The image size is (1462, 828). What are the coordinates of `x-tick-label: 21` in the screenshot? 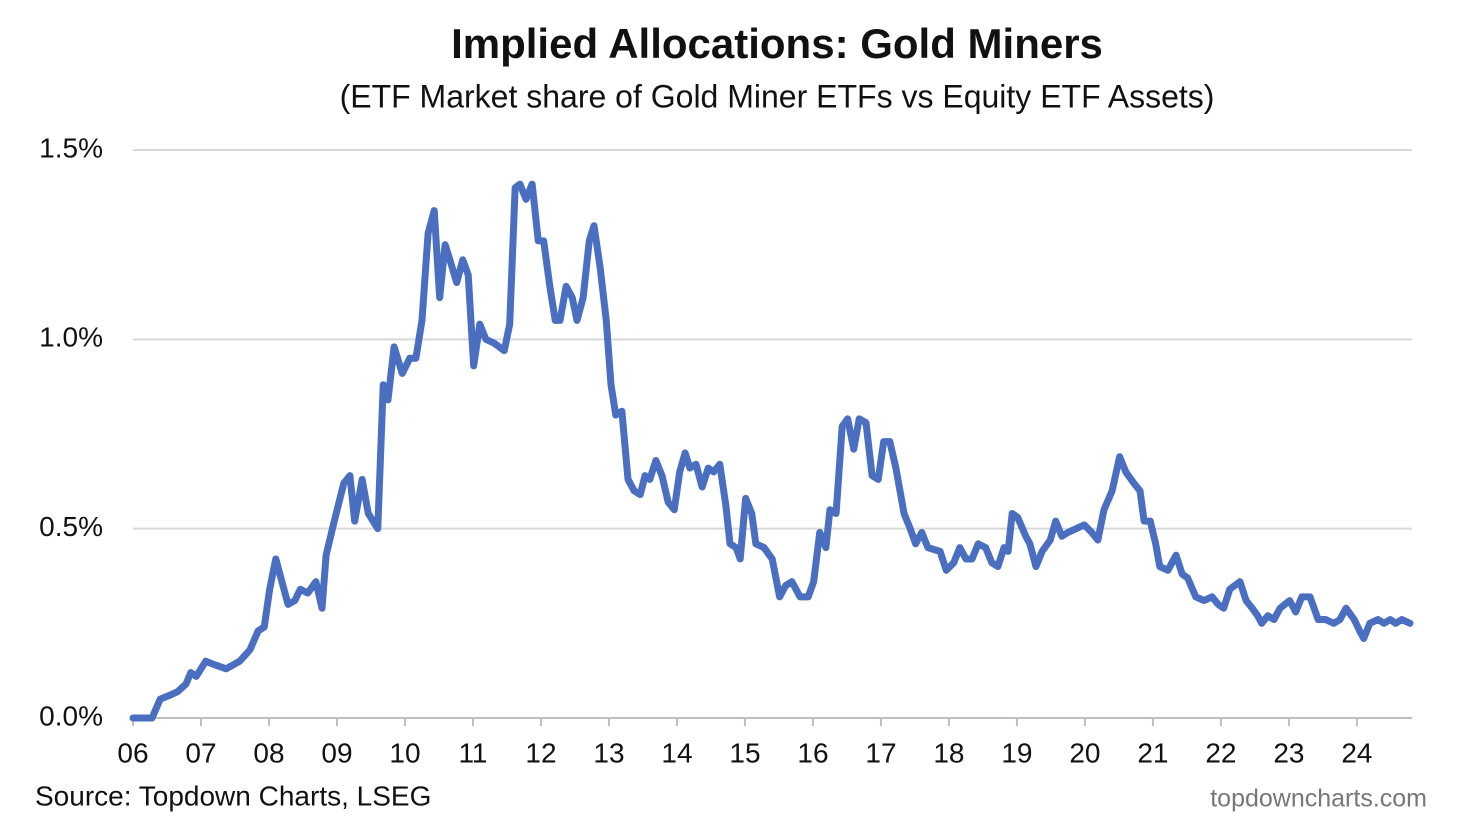 It's located at (1152, 752).